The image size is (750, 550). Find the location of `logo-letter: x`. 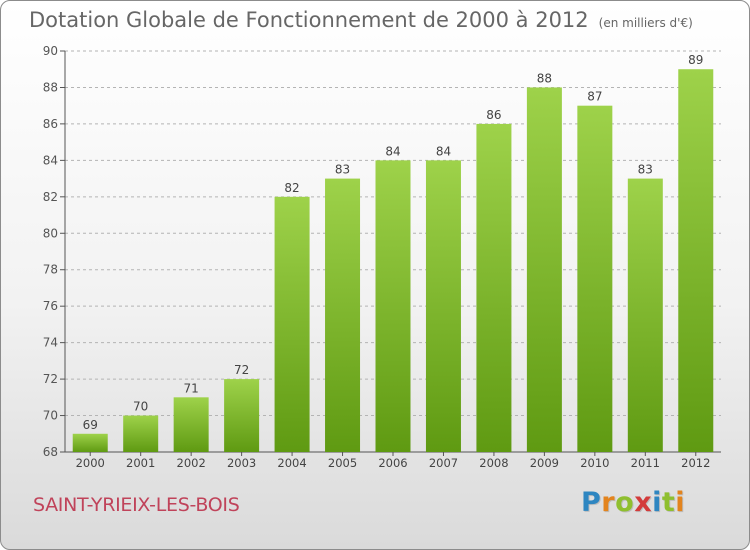

logo-letter: x is located at coordinates (643, 502).